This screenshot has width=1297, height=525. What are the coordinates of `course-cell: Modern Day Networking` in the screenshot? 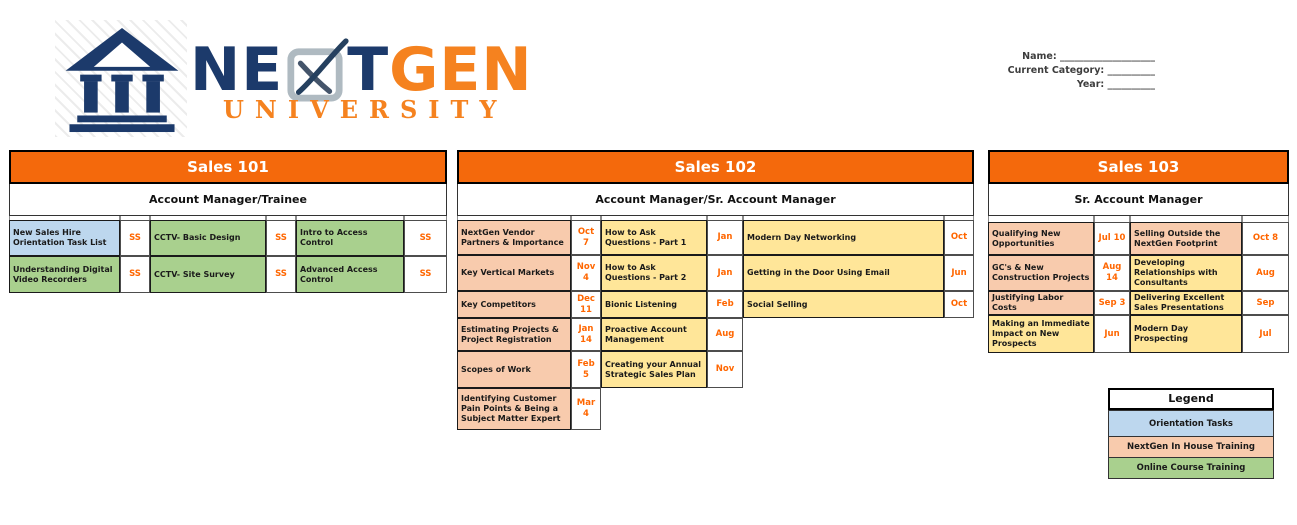 It's located at (843, 237).